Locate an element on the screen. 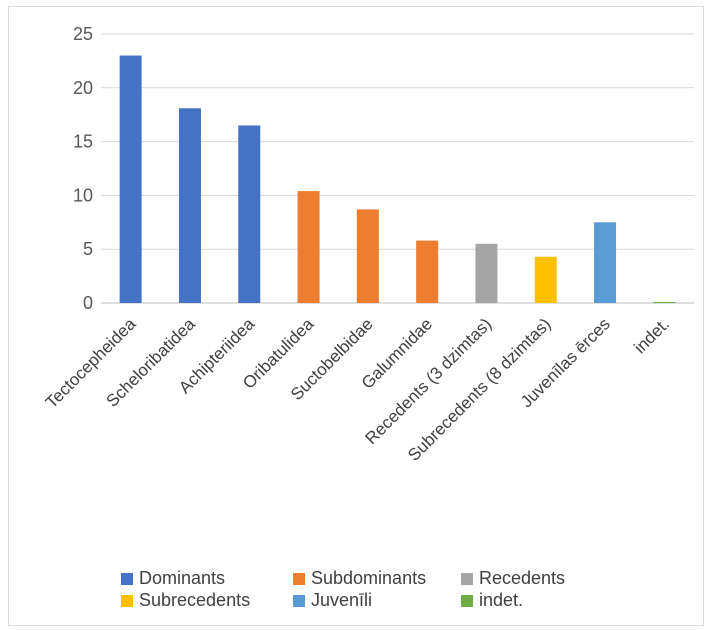 This screenshot has width=708, height=630. y-tick-label: 5 is located at coordinates (88, 249).